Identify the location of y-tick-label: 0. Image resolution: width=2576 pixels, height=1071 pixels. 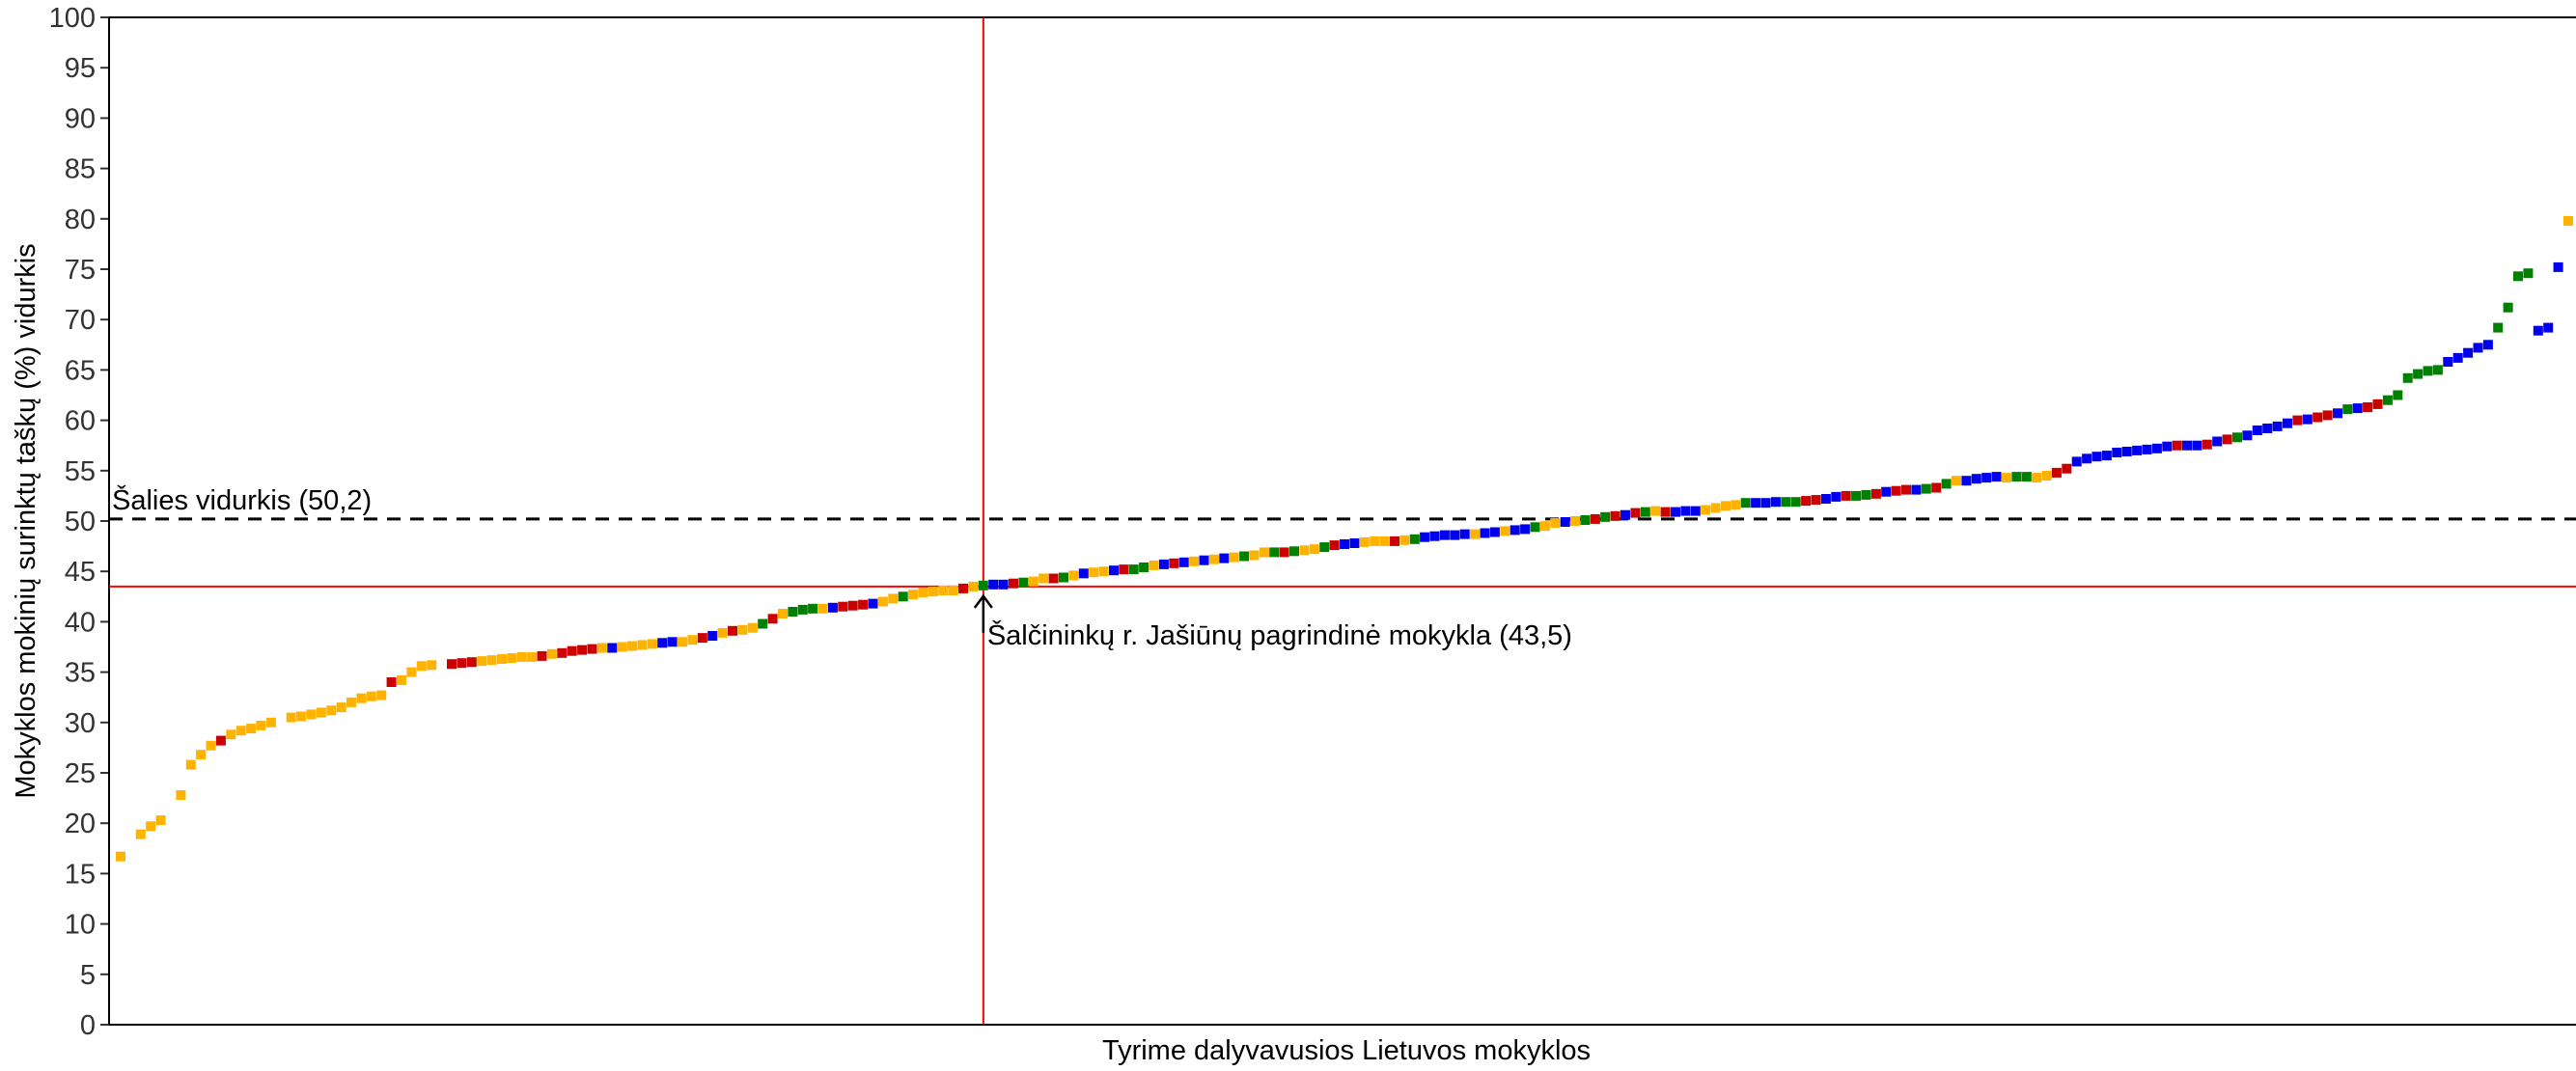
(88, 1026).